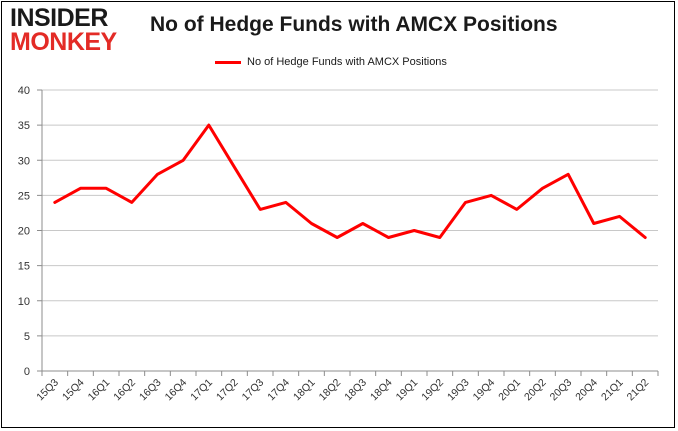 Image resolution: width=678 pixels, height=431 pixels. What do you see at coordinates (535, 390) in the screenshot?
I see `x-tick-20Q2: 20Q2` at bounding box center [535, 390].